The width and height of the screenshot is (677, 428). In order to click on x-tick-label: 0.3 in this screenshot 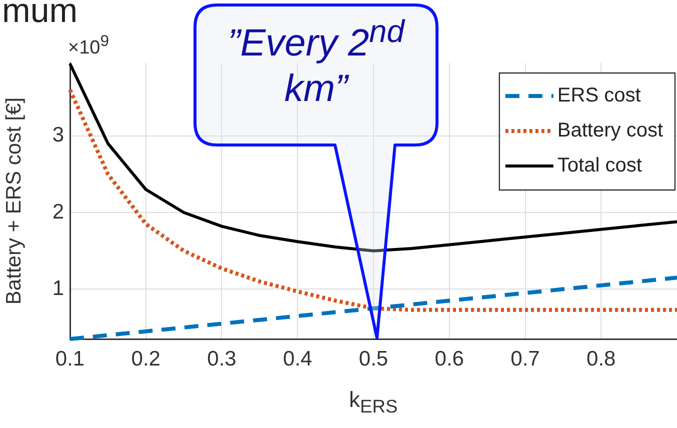, I will do `click(221, 358)`.